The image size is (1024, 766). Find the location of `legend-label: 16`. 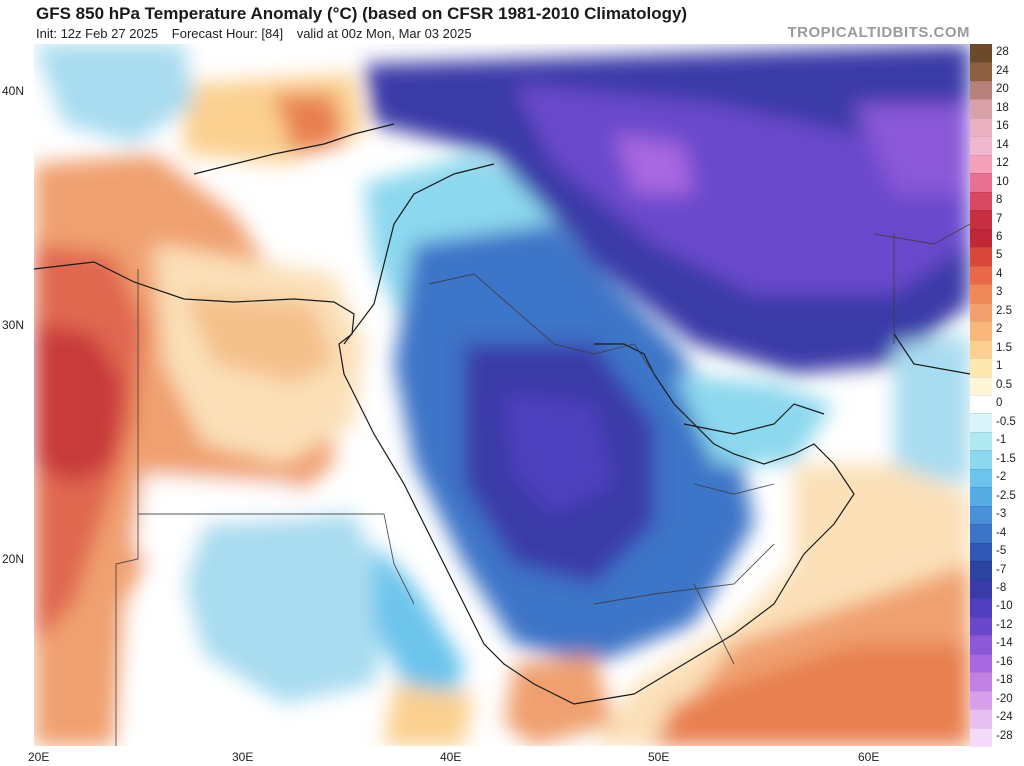

legend-label: 16 is located at coordinates (1002, 126).